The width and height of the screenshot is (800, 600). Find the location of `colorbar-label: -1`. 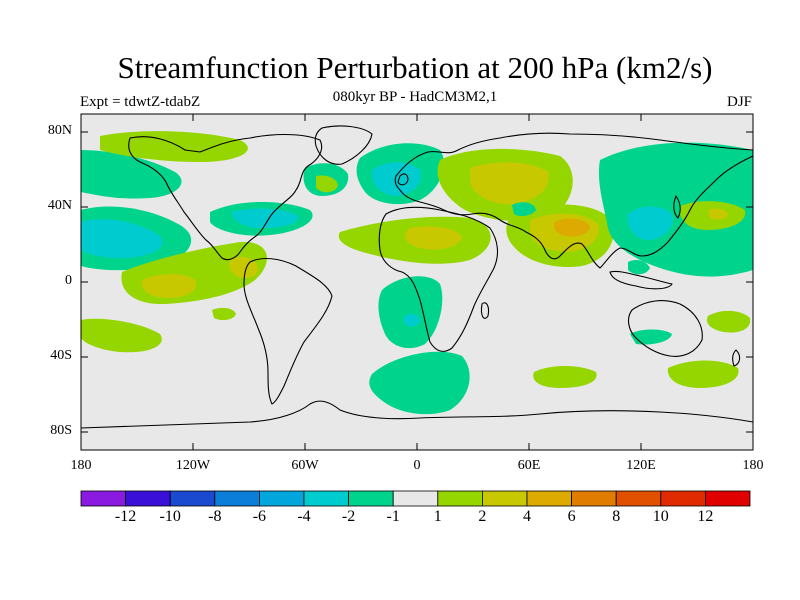

colorbar-label: -1 is located at coordinates (393, 516).